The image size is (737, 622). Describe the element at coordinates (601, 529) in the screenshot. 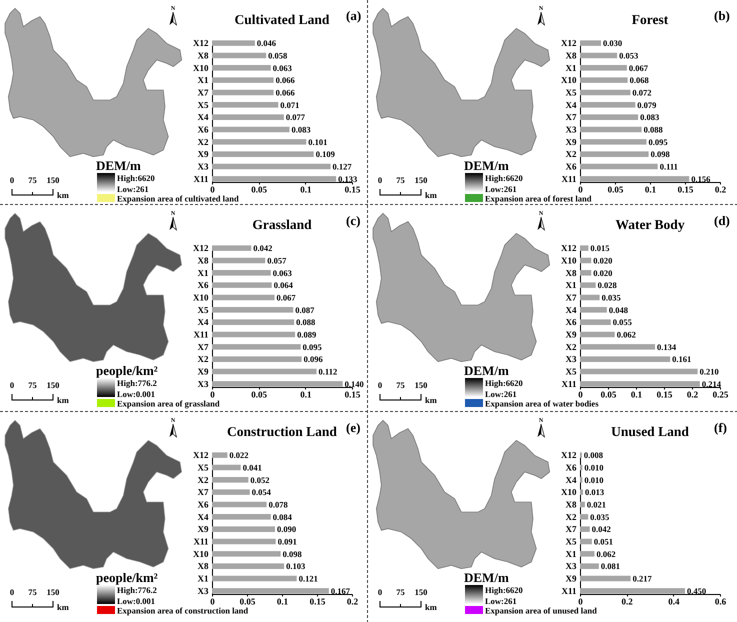

I see `data-label: 0.042` at that location.